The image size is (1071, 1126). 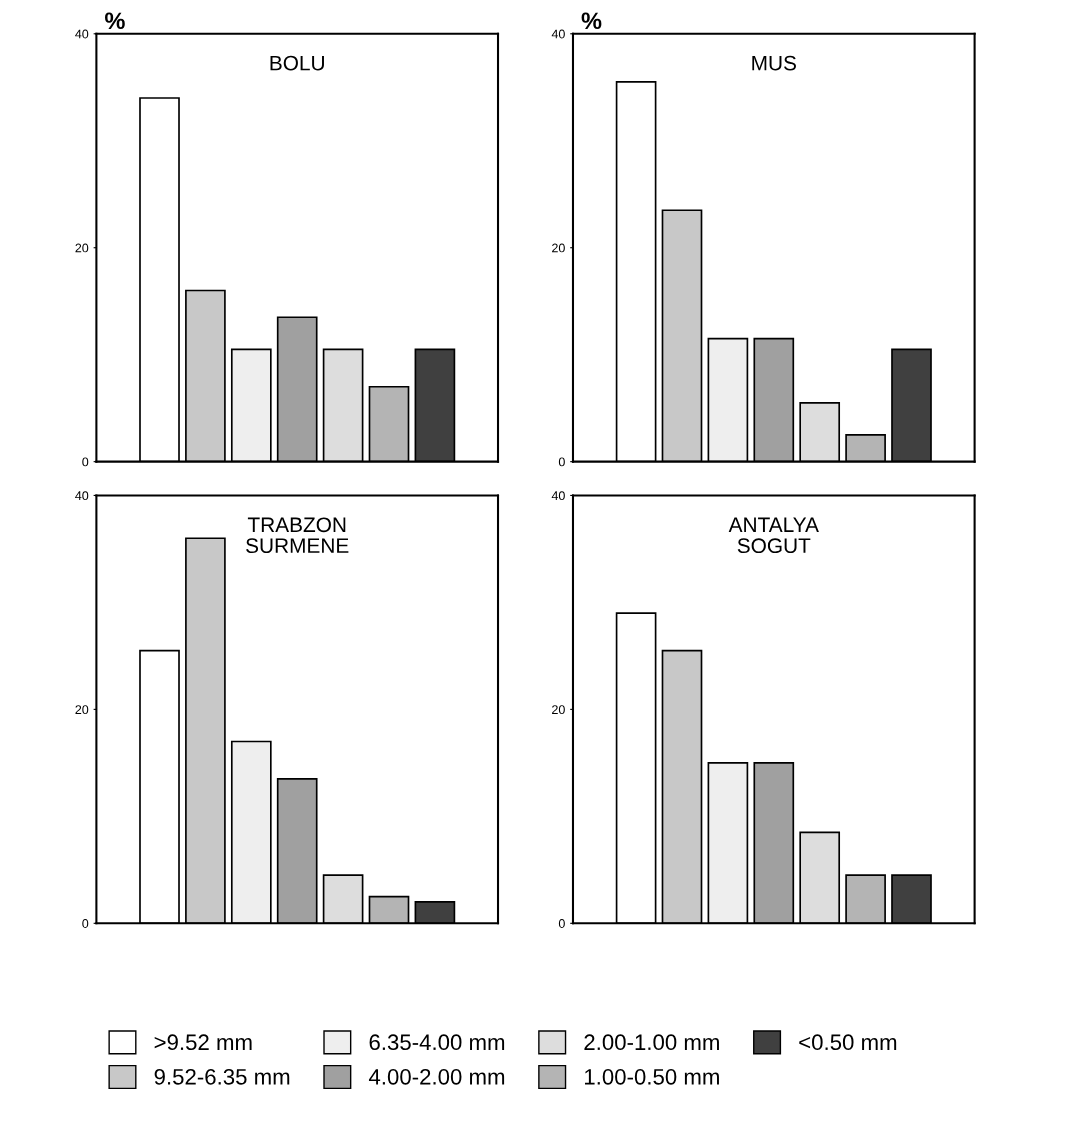 I want to click on legend-label: 6.35-4.00 mm, so click(x=437, y=1042).